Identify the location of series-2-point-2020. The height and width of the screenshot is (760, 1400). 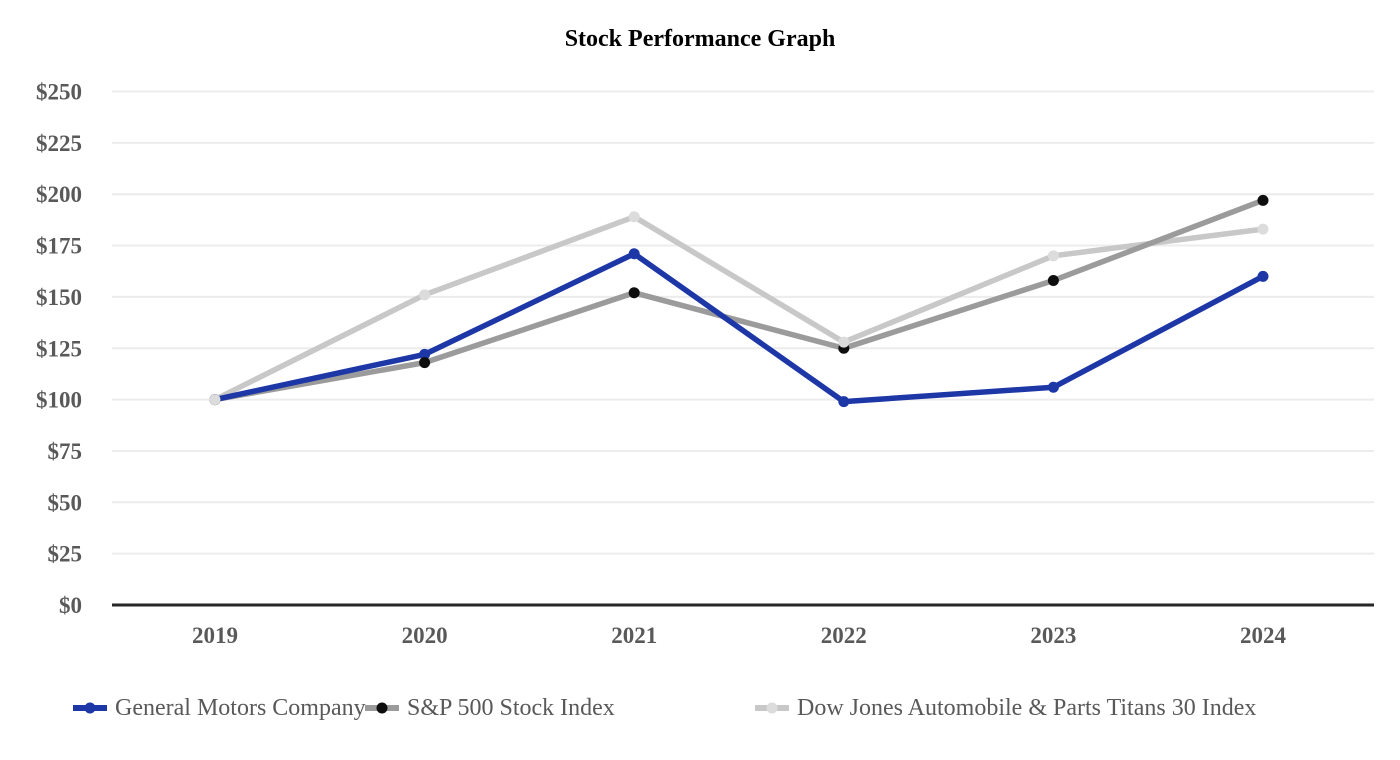
(425, 295).